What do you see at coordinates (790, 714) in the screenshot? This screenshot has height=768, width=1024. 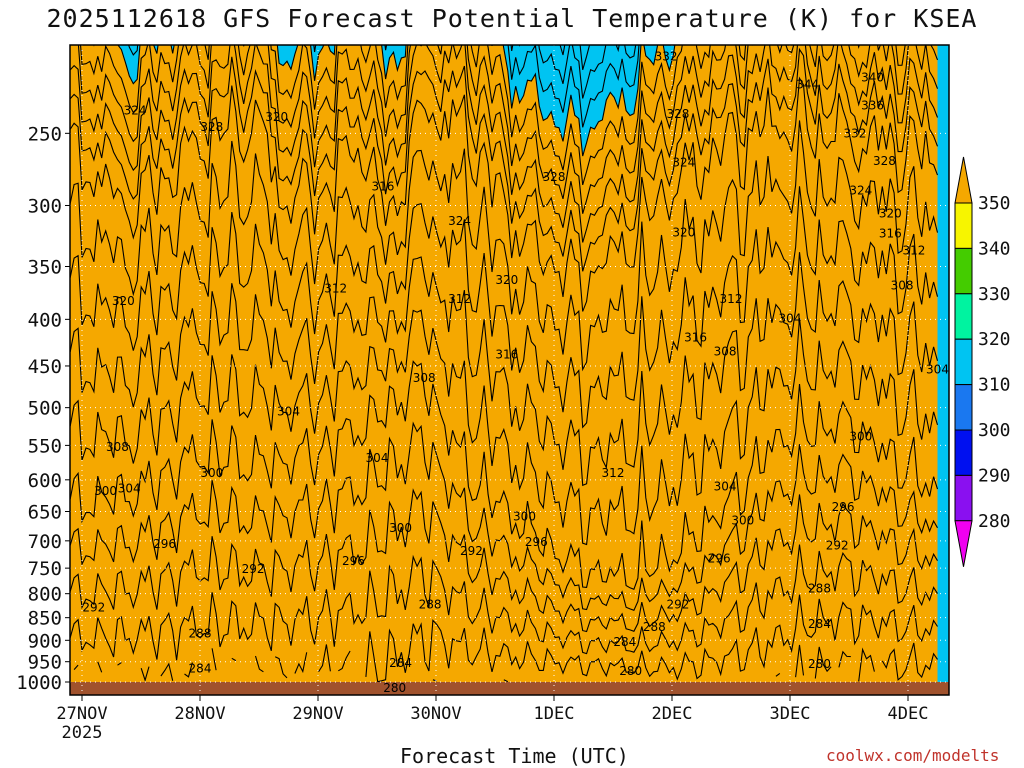 I see `x-tick-label: 3DEC` at bounding box center [790, 714].